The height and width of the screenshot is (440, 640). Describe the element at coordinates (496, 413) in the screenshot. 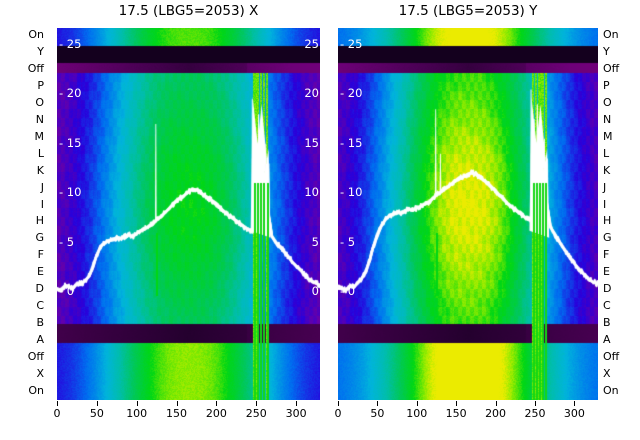

I see `x-tick-label-right-200: 200` at that location.